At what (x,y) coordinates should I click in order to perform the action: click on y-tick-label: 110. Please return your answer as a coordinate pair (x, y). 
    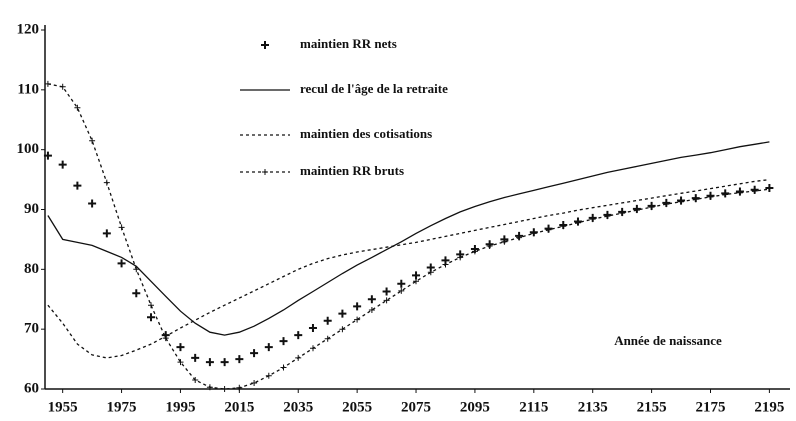
    Looking at the image, I should click on (28, 89).